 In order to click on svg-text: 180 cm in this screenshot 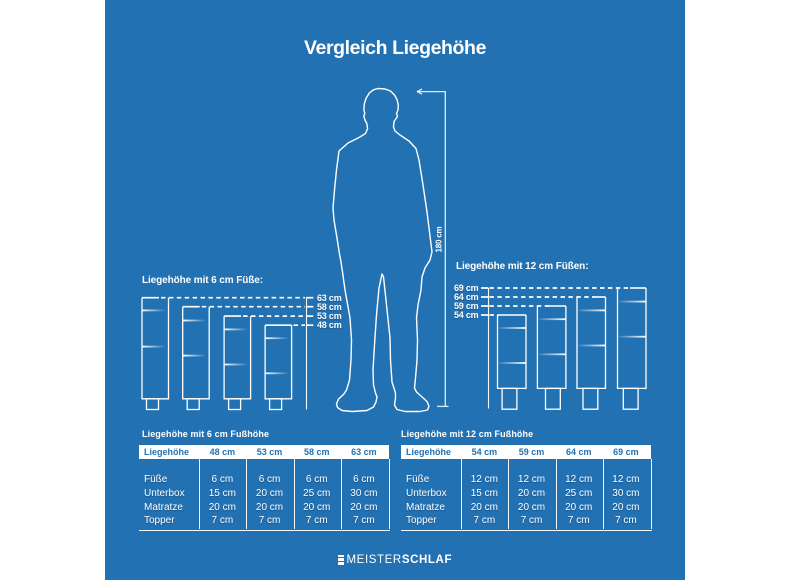, I will do `click(439, 239)`.